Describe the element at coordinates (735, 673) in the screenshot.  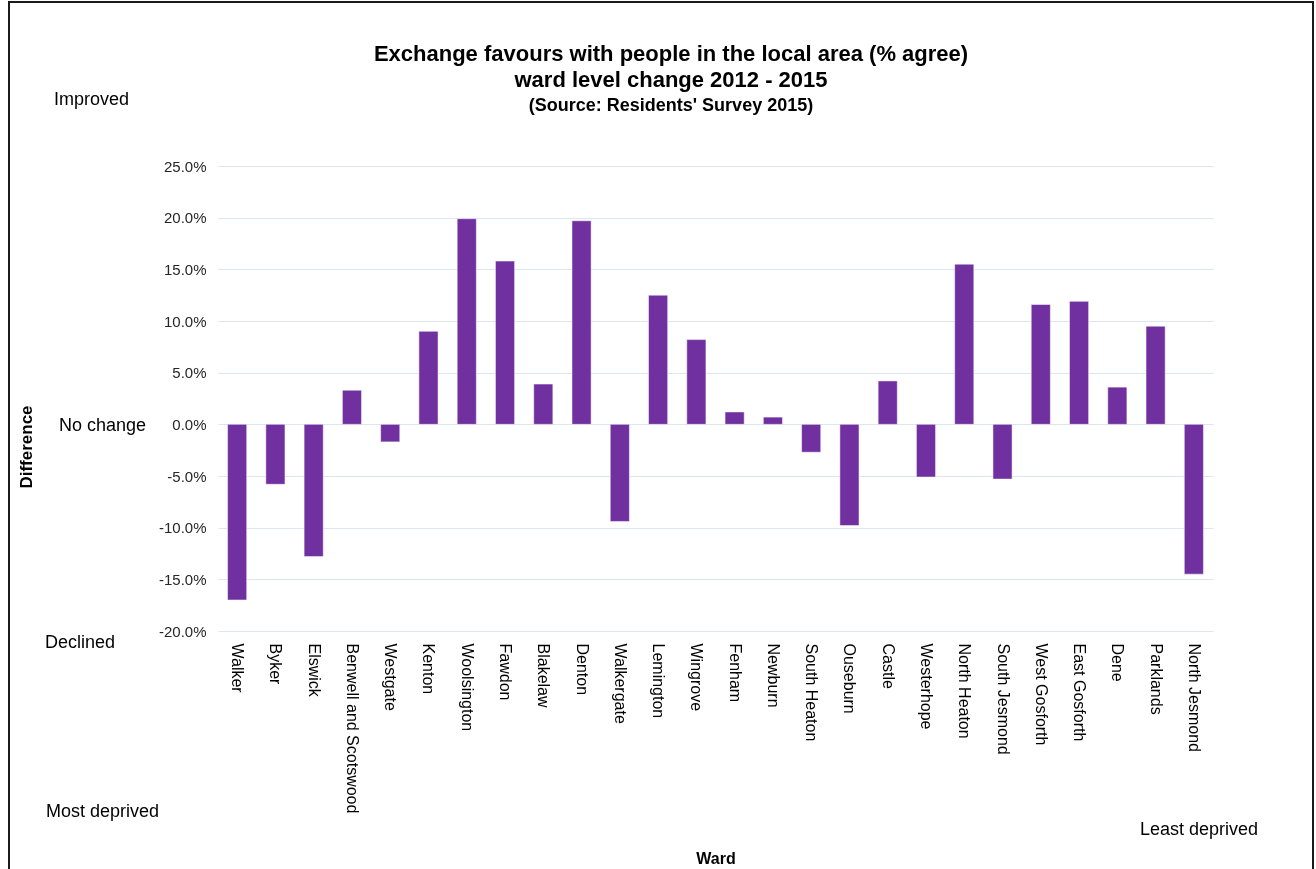
I see `x-tick-label: Fenham` at that location.